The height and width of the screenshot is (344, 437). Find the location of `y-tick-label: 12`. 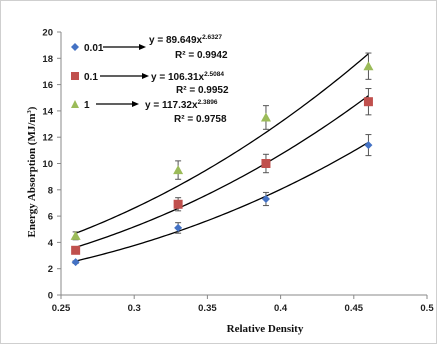

y-tick-label: 12 is located at coordinates (47, 138).